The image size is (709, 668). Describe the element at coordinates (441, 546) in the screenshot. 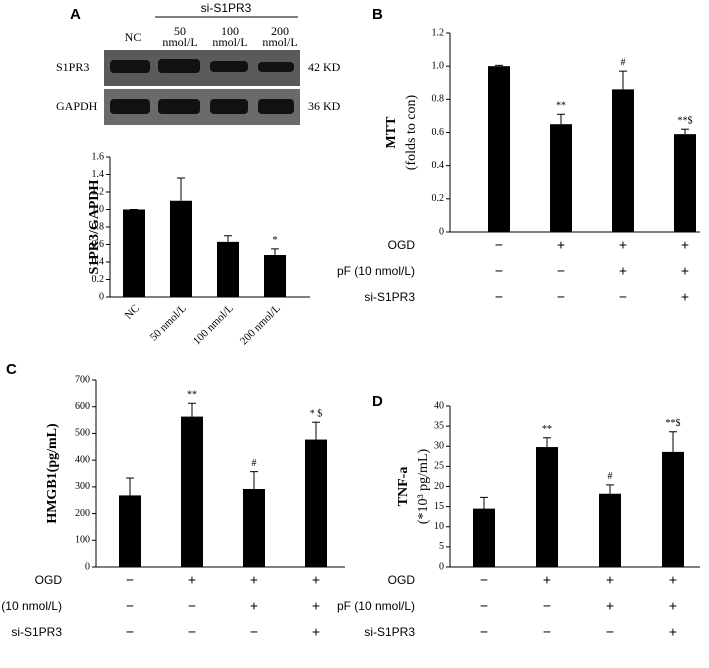

I see `y-tick-label: 5` at that location.